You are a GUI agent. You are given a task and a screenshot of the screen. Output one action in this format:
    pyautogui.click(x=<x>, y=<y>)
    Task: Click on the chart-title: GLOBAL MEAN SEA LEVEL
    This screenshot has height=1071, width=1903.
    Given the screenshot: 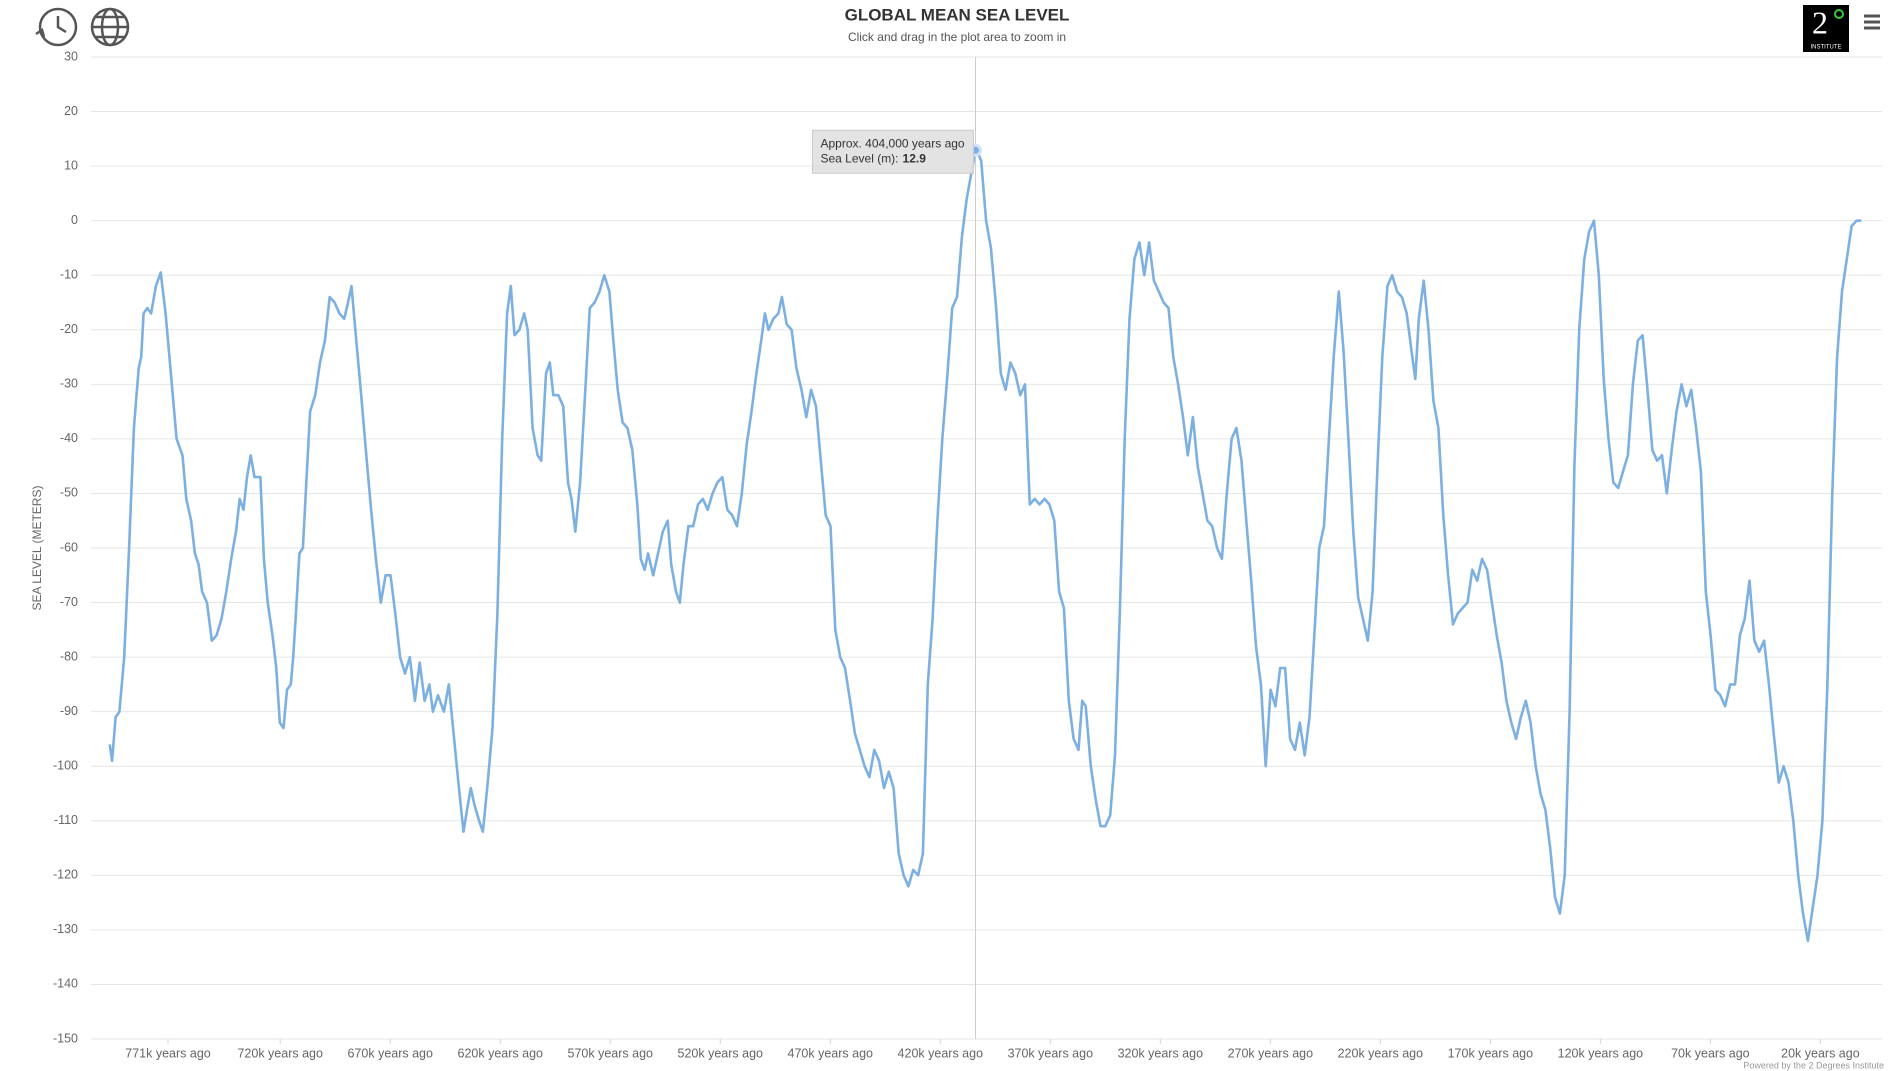 What is the action you would take?
    pyautogui.click(x=957, y=14)
    